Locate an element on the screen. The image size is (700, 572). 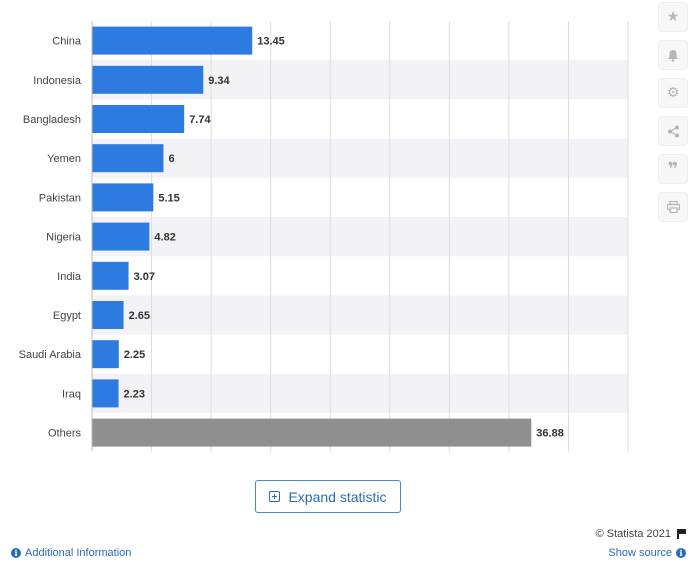
additional-information-link: i Additional Information is located at coordinates (71, 553).